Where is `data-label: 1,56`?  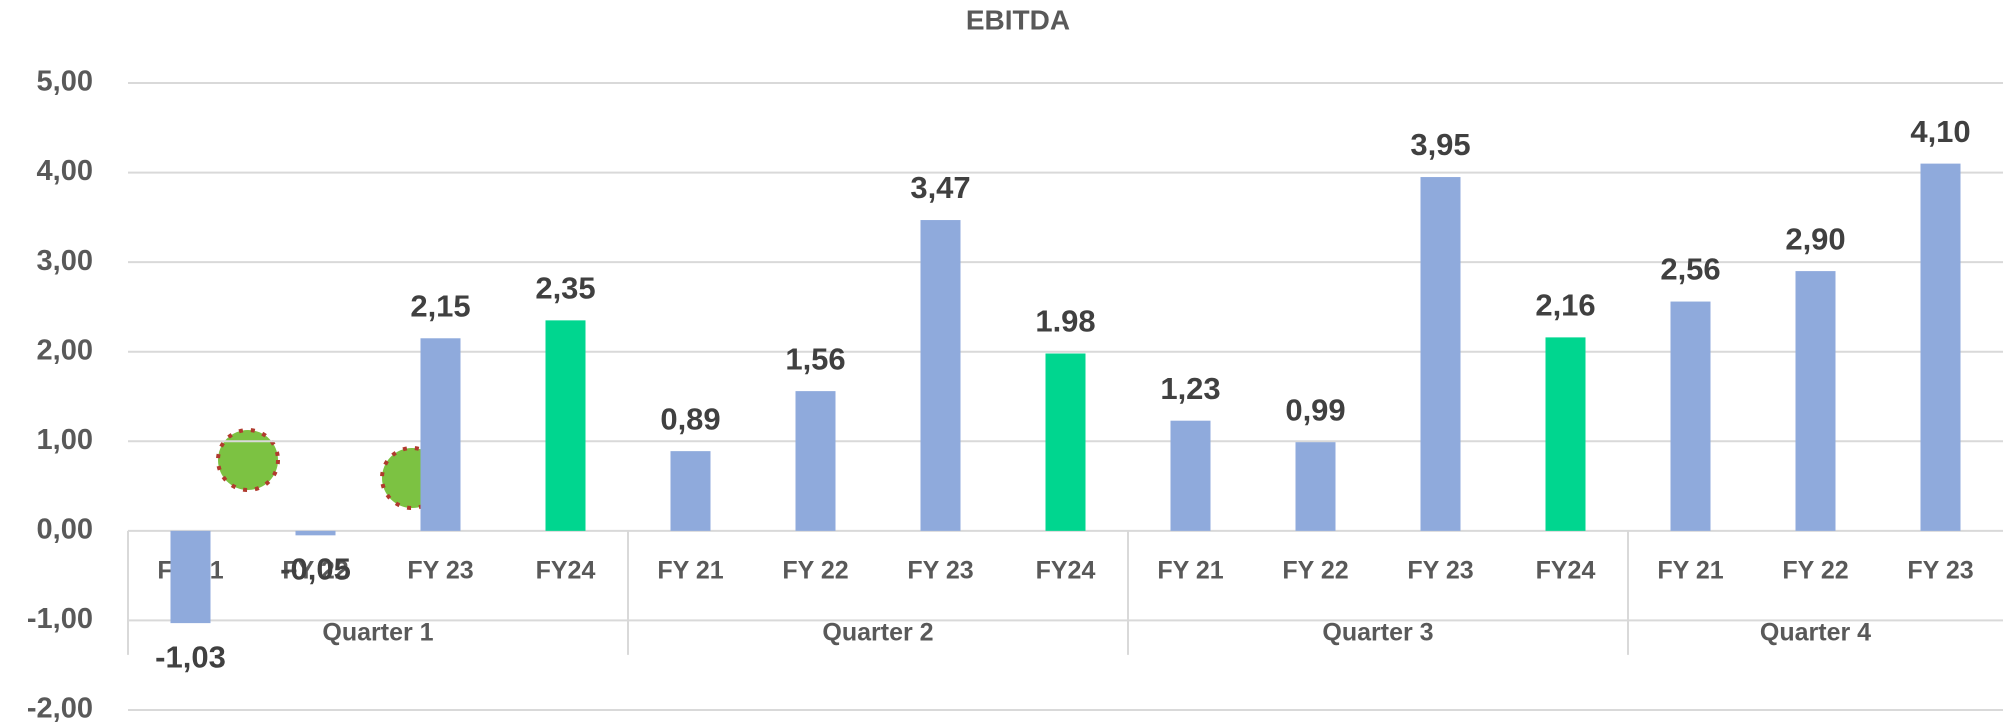
data-label: 1,56 is located at coordinates (815, 358).